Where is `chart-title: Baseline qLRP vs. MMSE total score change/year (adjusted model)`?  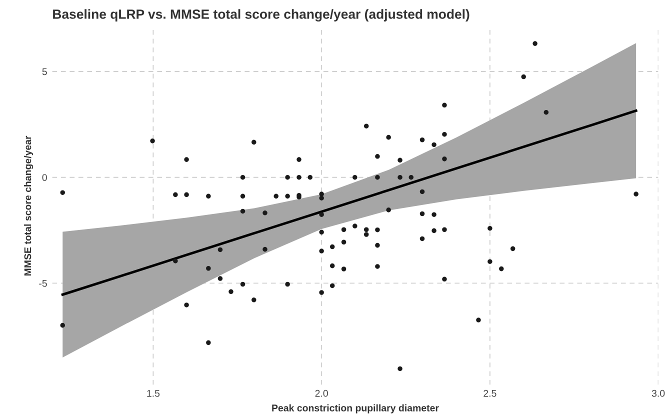 chart-title: Baseline qLRP vs. MMSE total score change/year (adjusted model) is located at coordinates (261, 15).